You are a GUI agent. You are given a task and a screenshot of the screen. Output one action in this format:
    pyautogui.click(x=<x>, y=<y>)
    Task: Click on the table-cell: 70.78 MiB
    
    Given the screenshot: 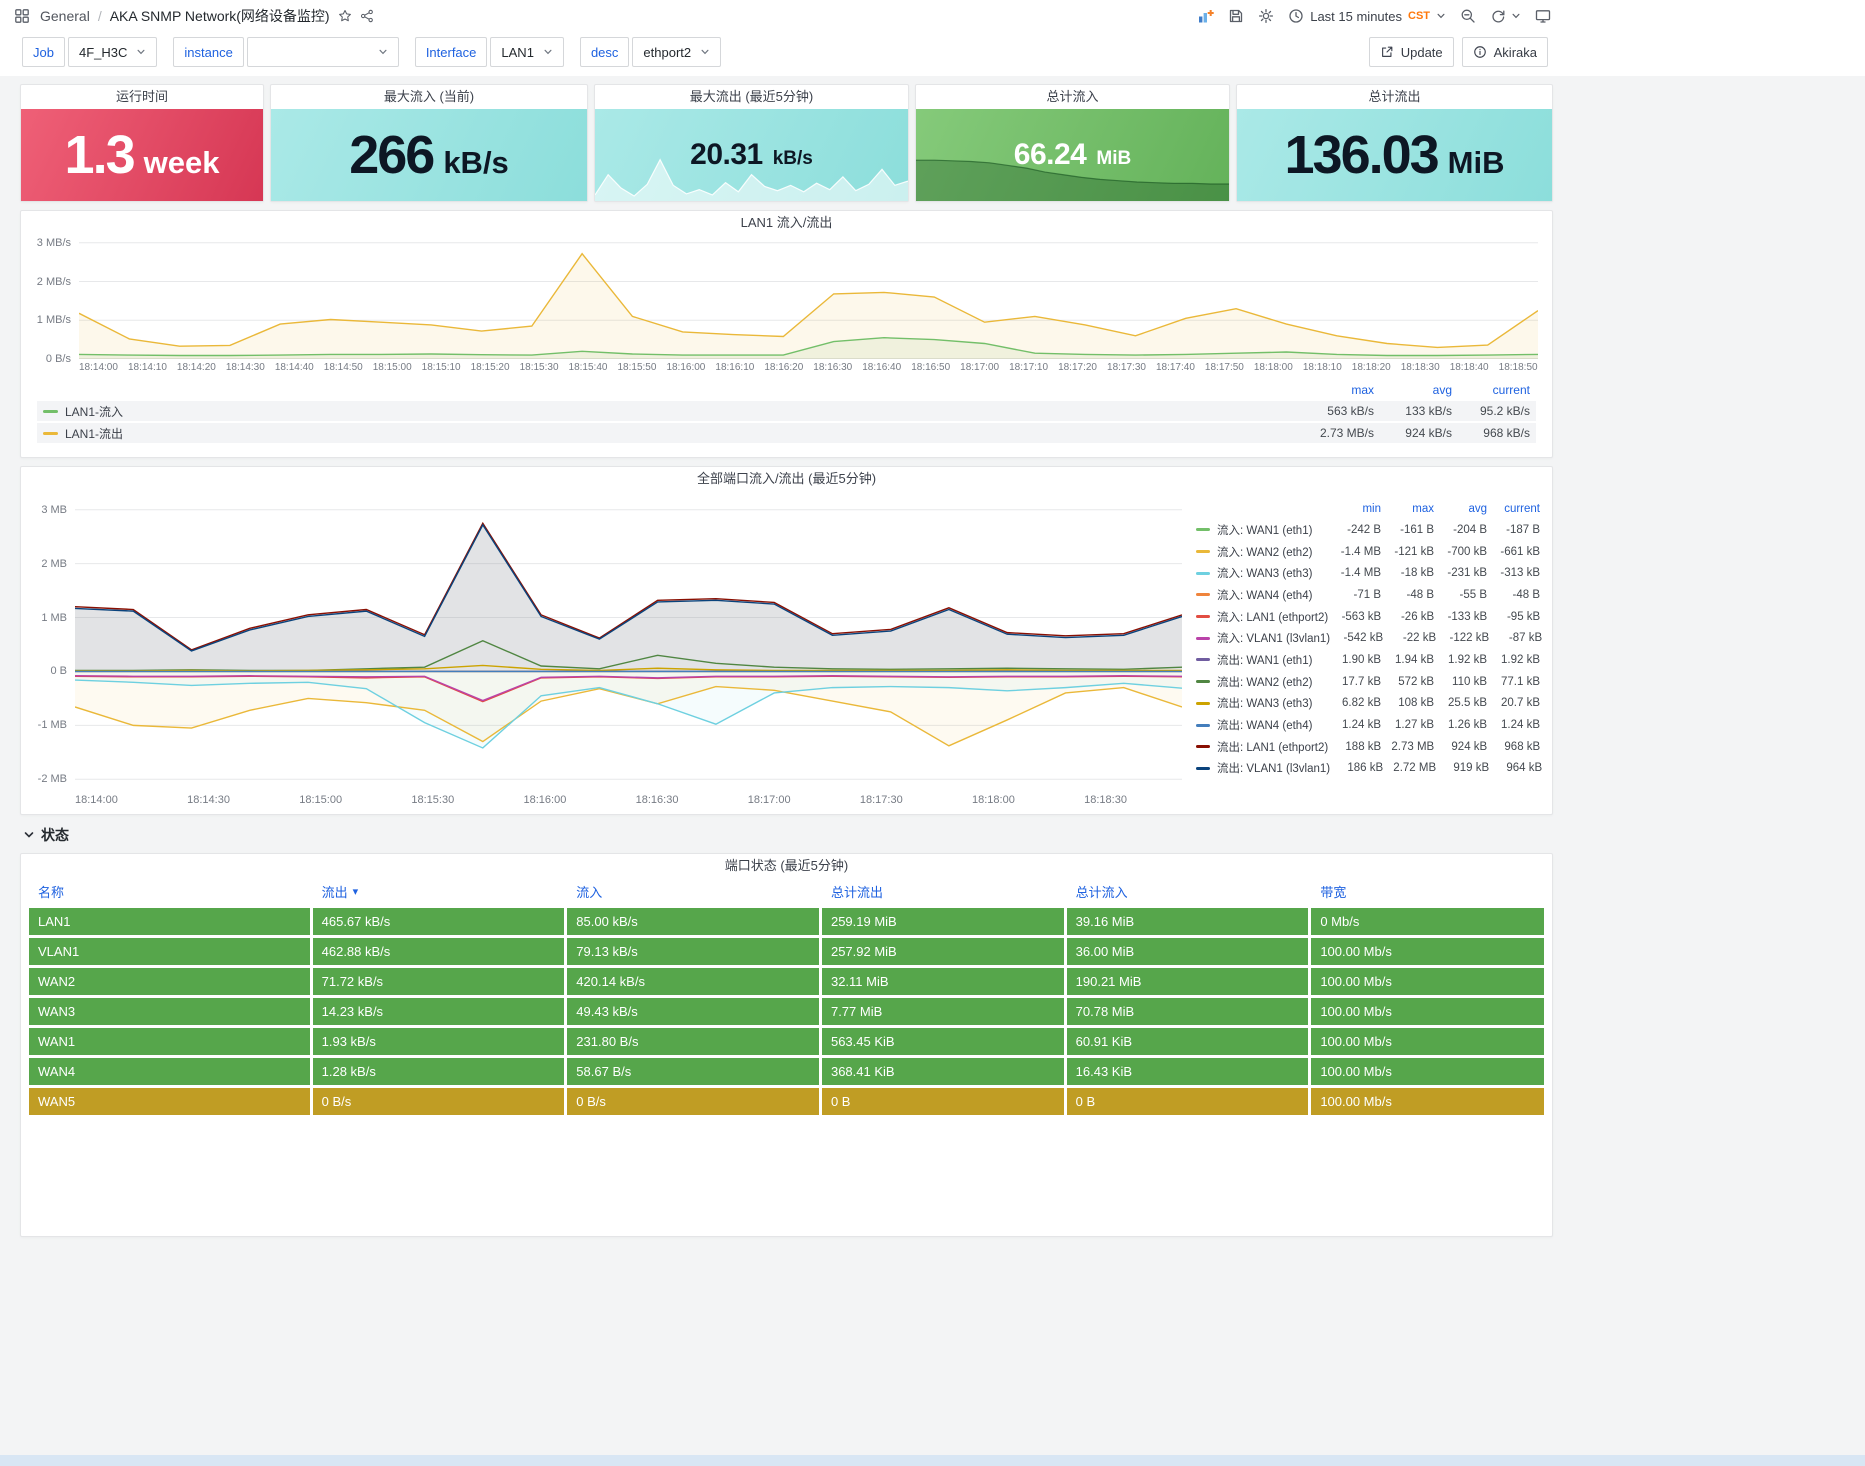 What is the action you would take?
    pyautogui.click(x=1187, y=1011)
    